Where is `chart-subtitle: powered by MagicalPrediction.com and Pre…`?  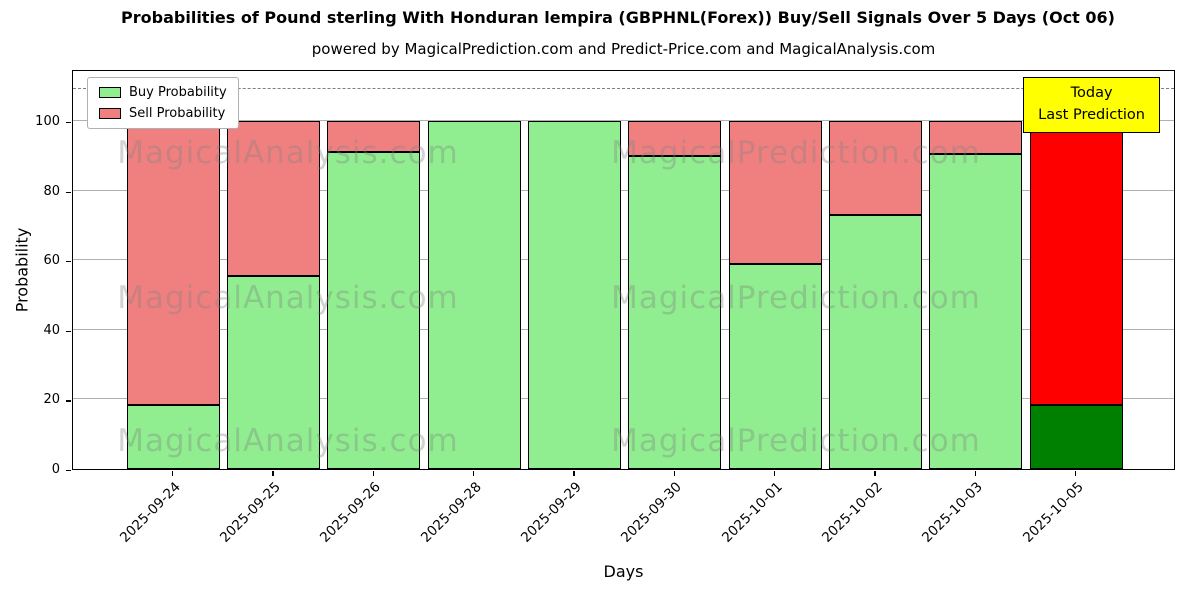
chart-subtitle: powered by MagicalPrediction.com and Pre… is located at coordinates (623, 49).